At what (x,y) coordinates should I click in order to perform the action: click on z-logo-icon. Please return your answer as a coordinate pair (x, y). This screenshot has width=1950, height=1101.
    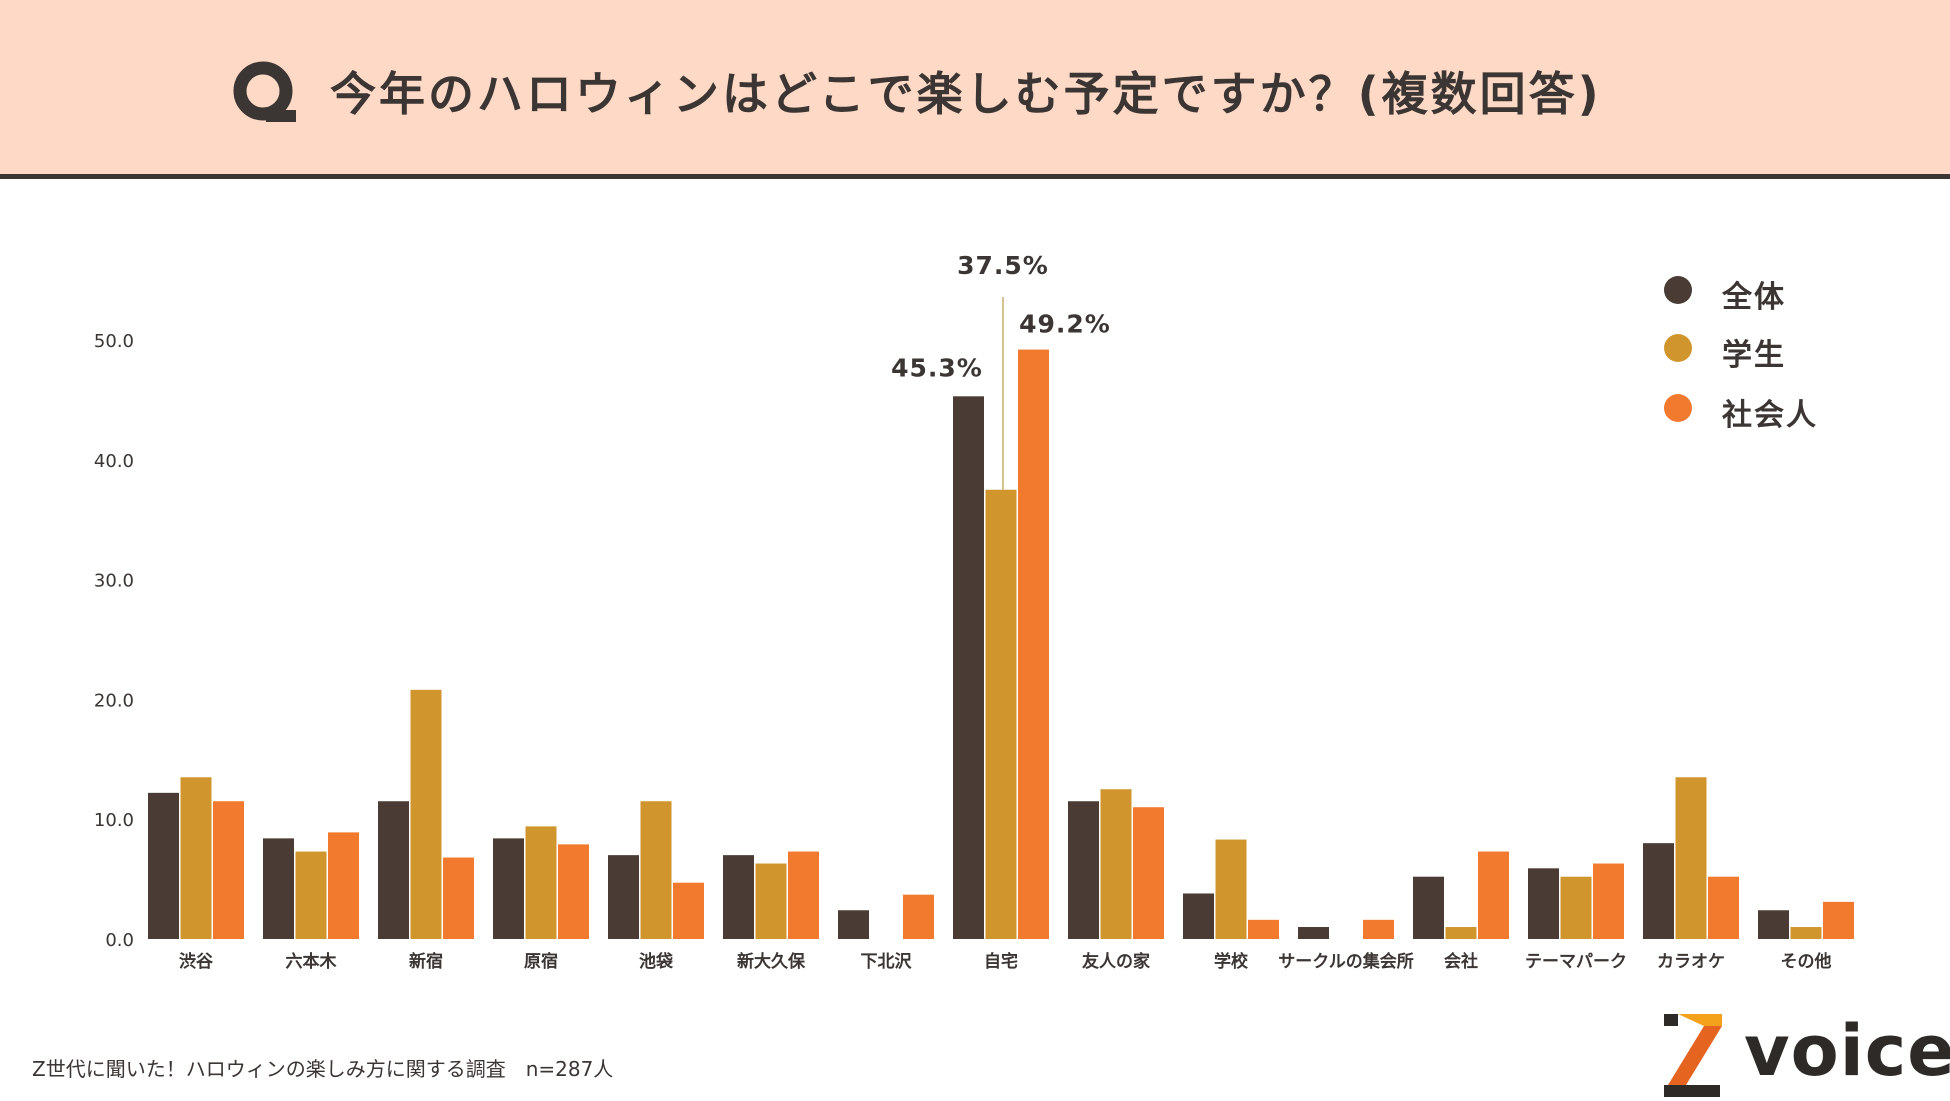
    Looking at the image, I should click on (1693, 1055).